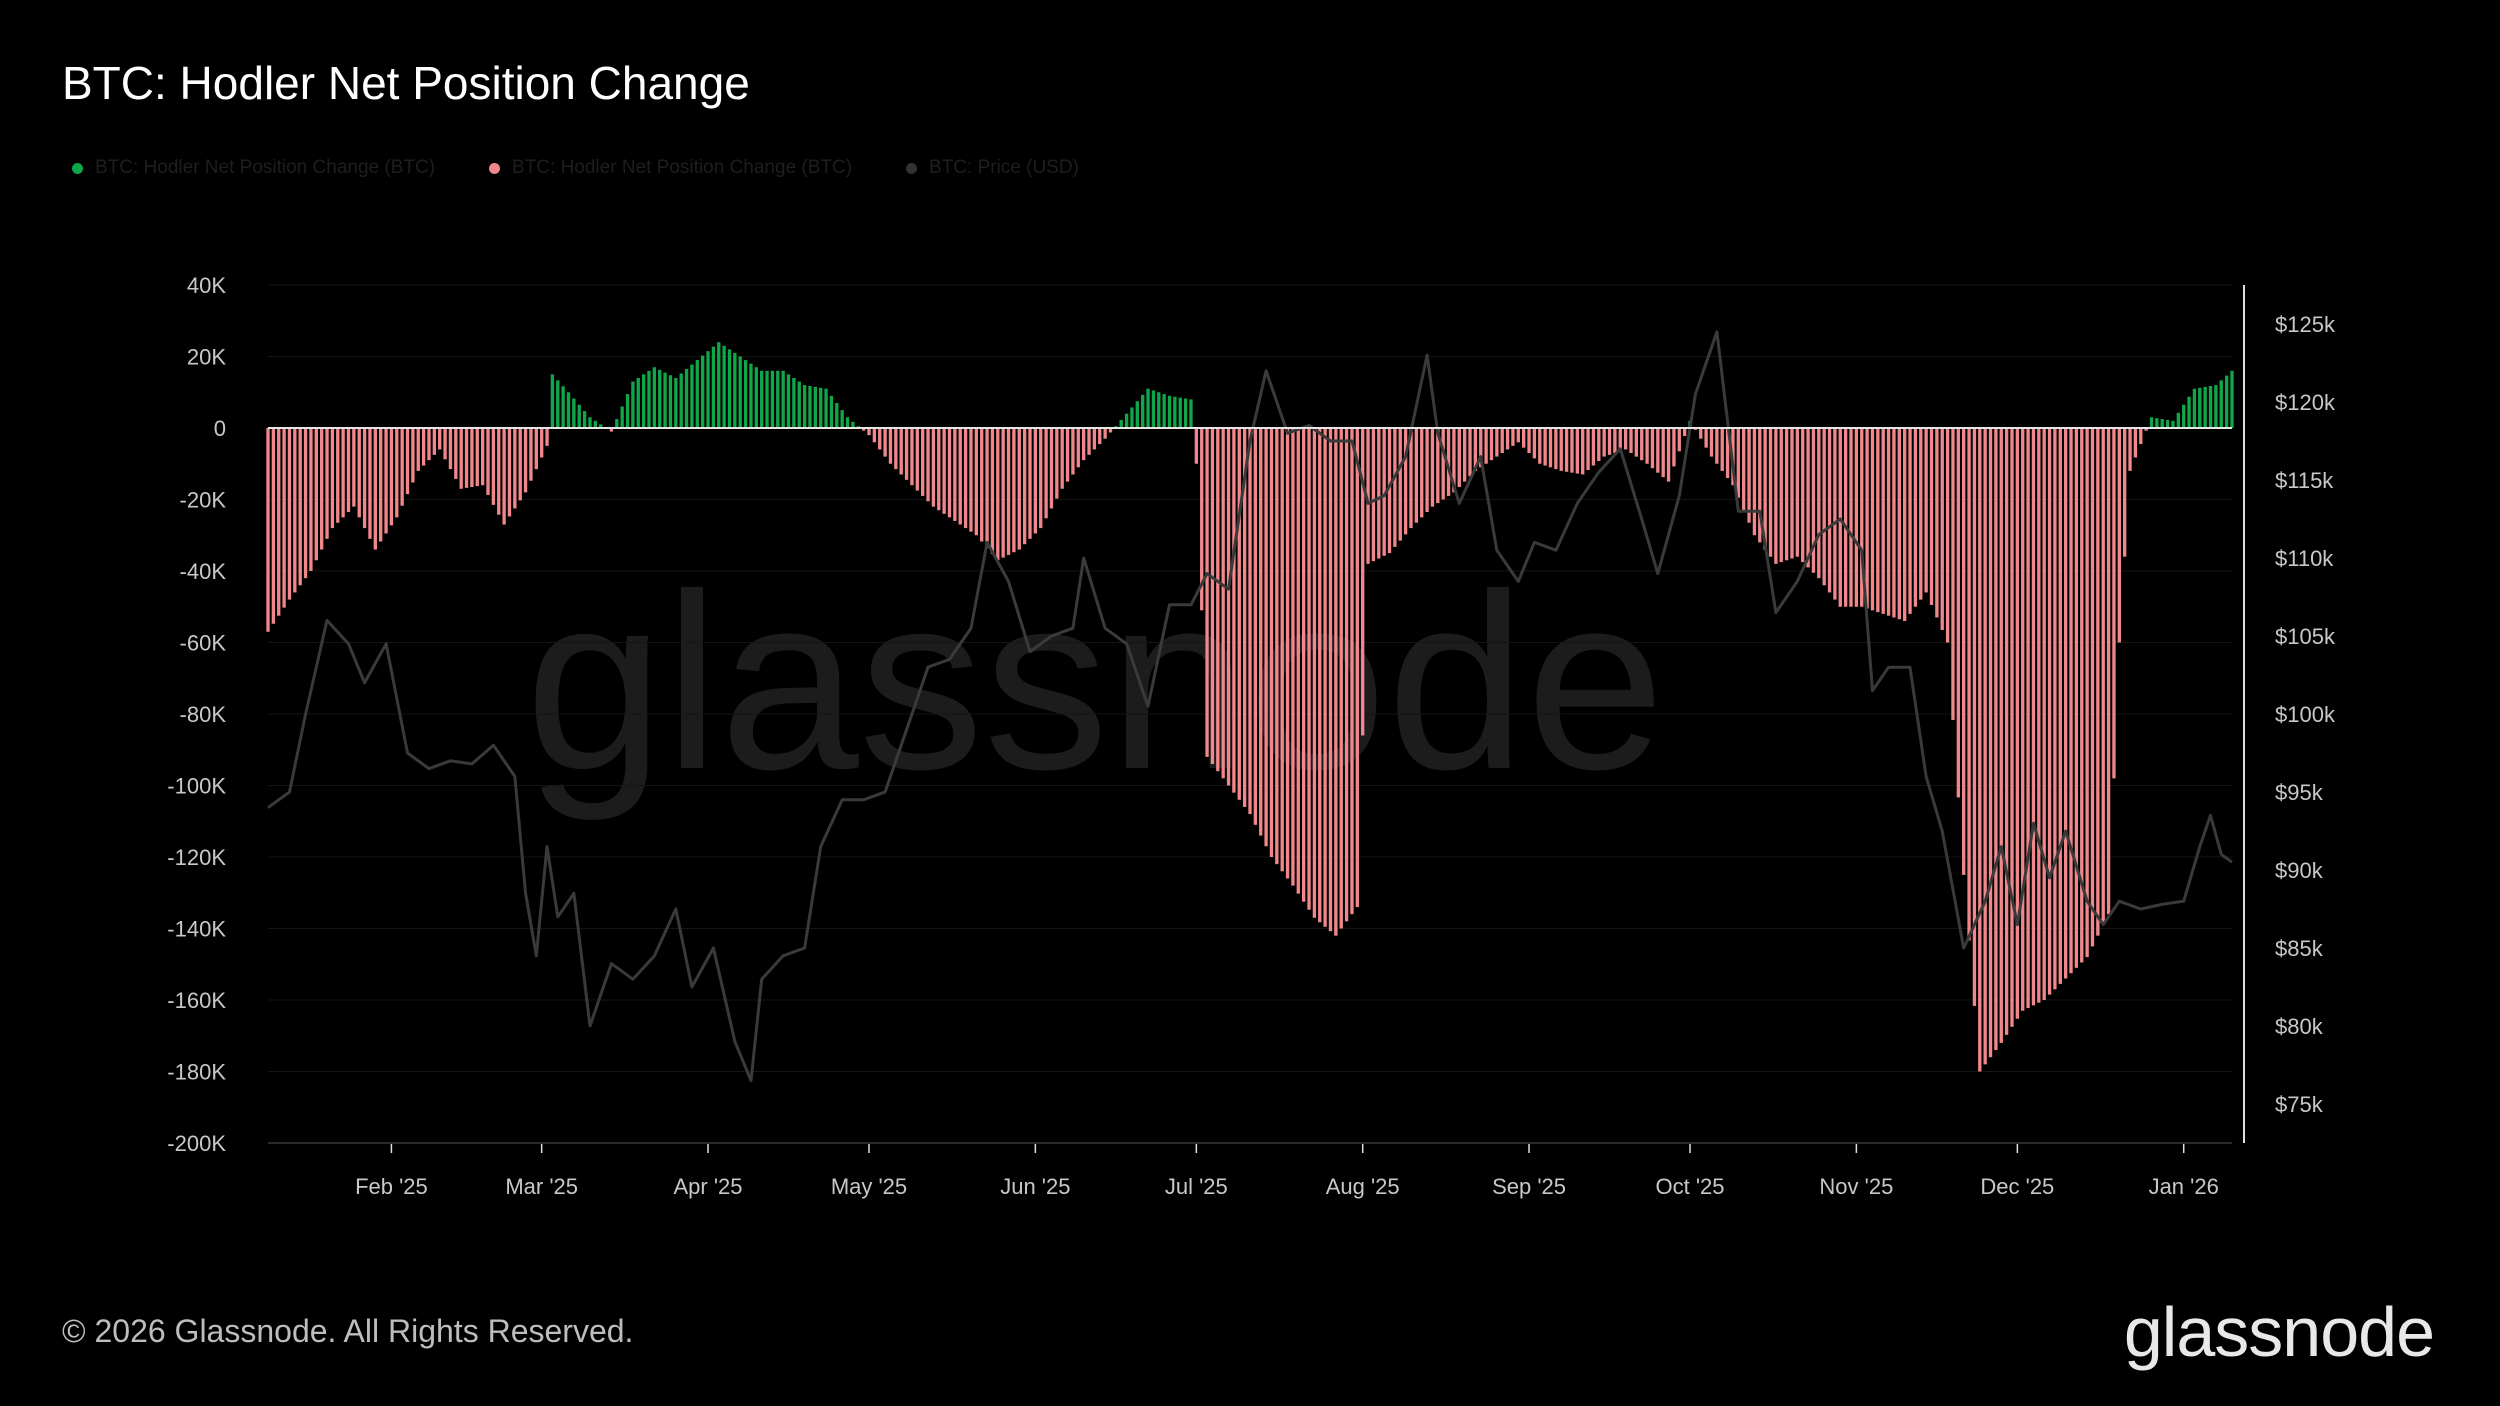 This screenshot has height=1406, width=2500. What do you see at coordinates (253, 168) in the screenshot?
I see `legend-item-positive: BTC: Hodler Net Position Change (BTC)` at bounding box center [253, 168].